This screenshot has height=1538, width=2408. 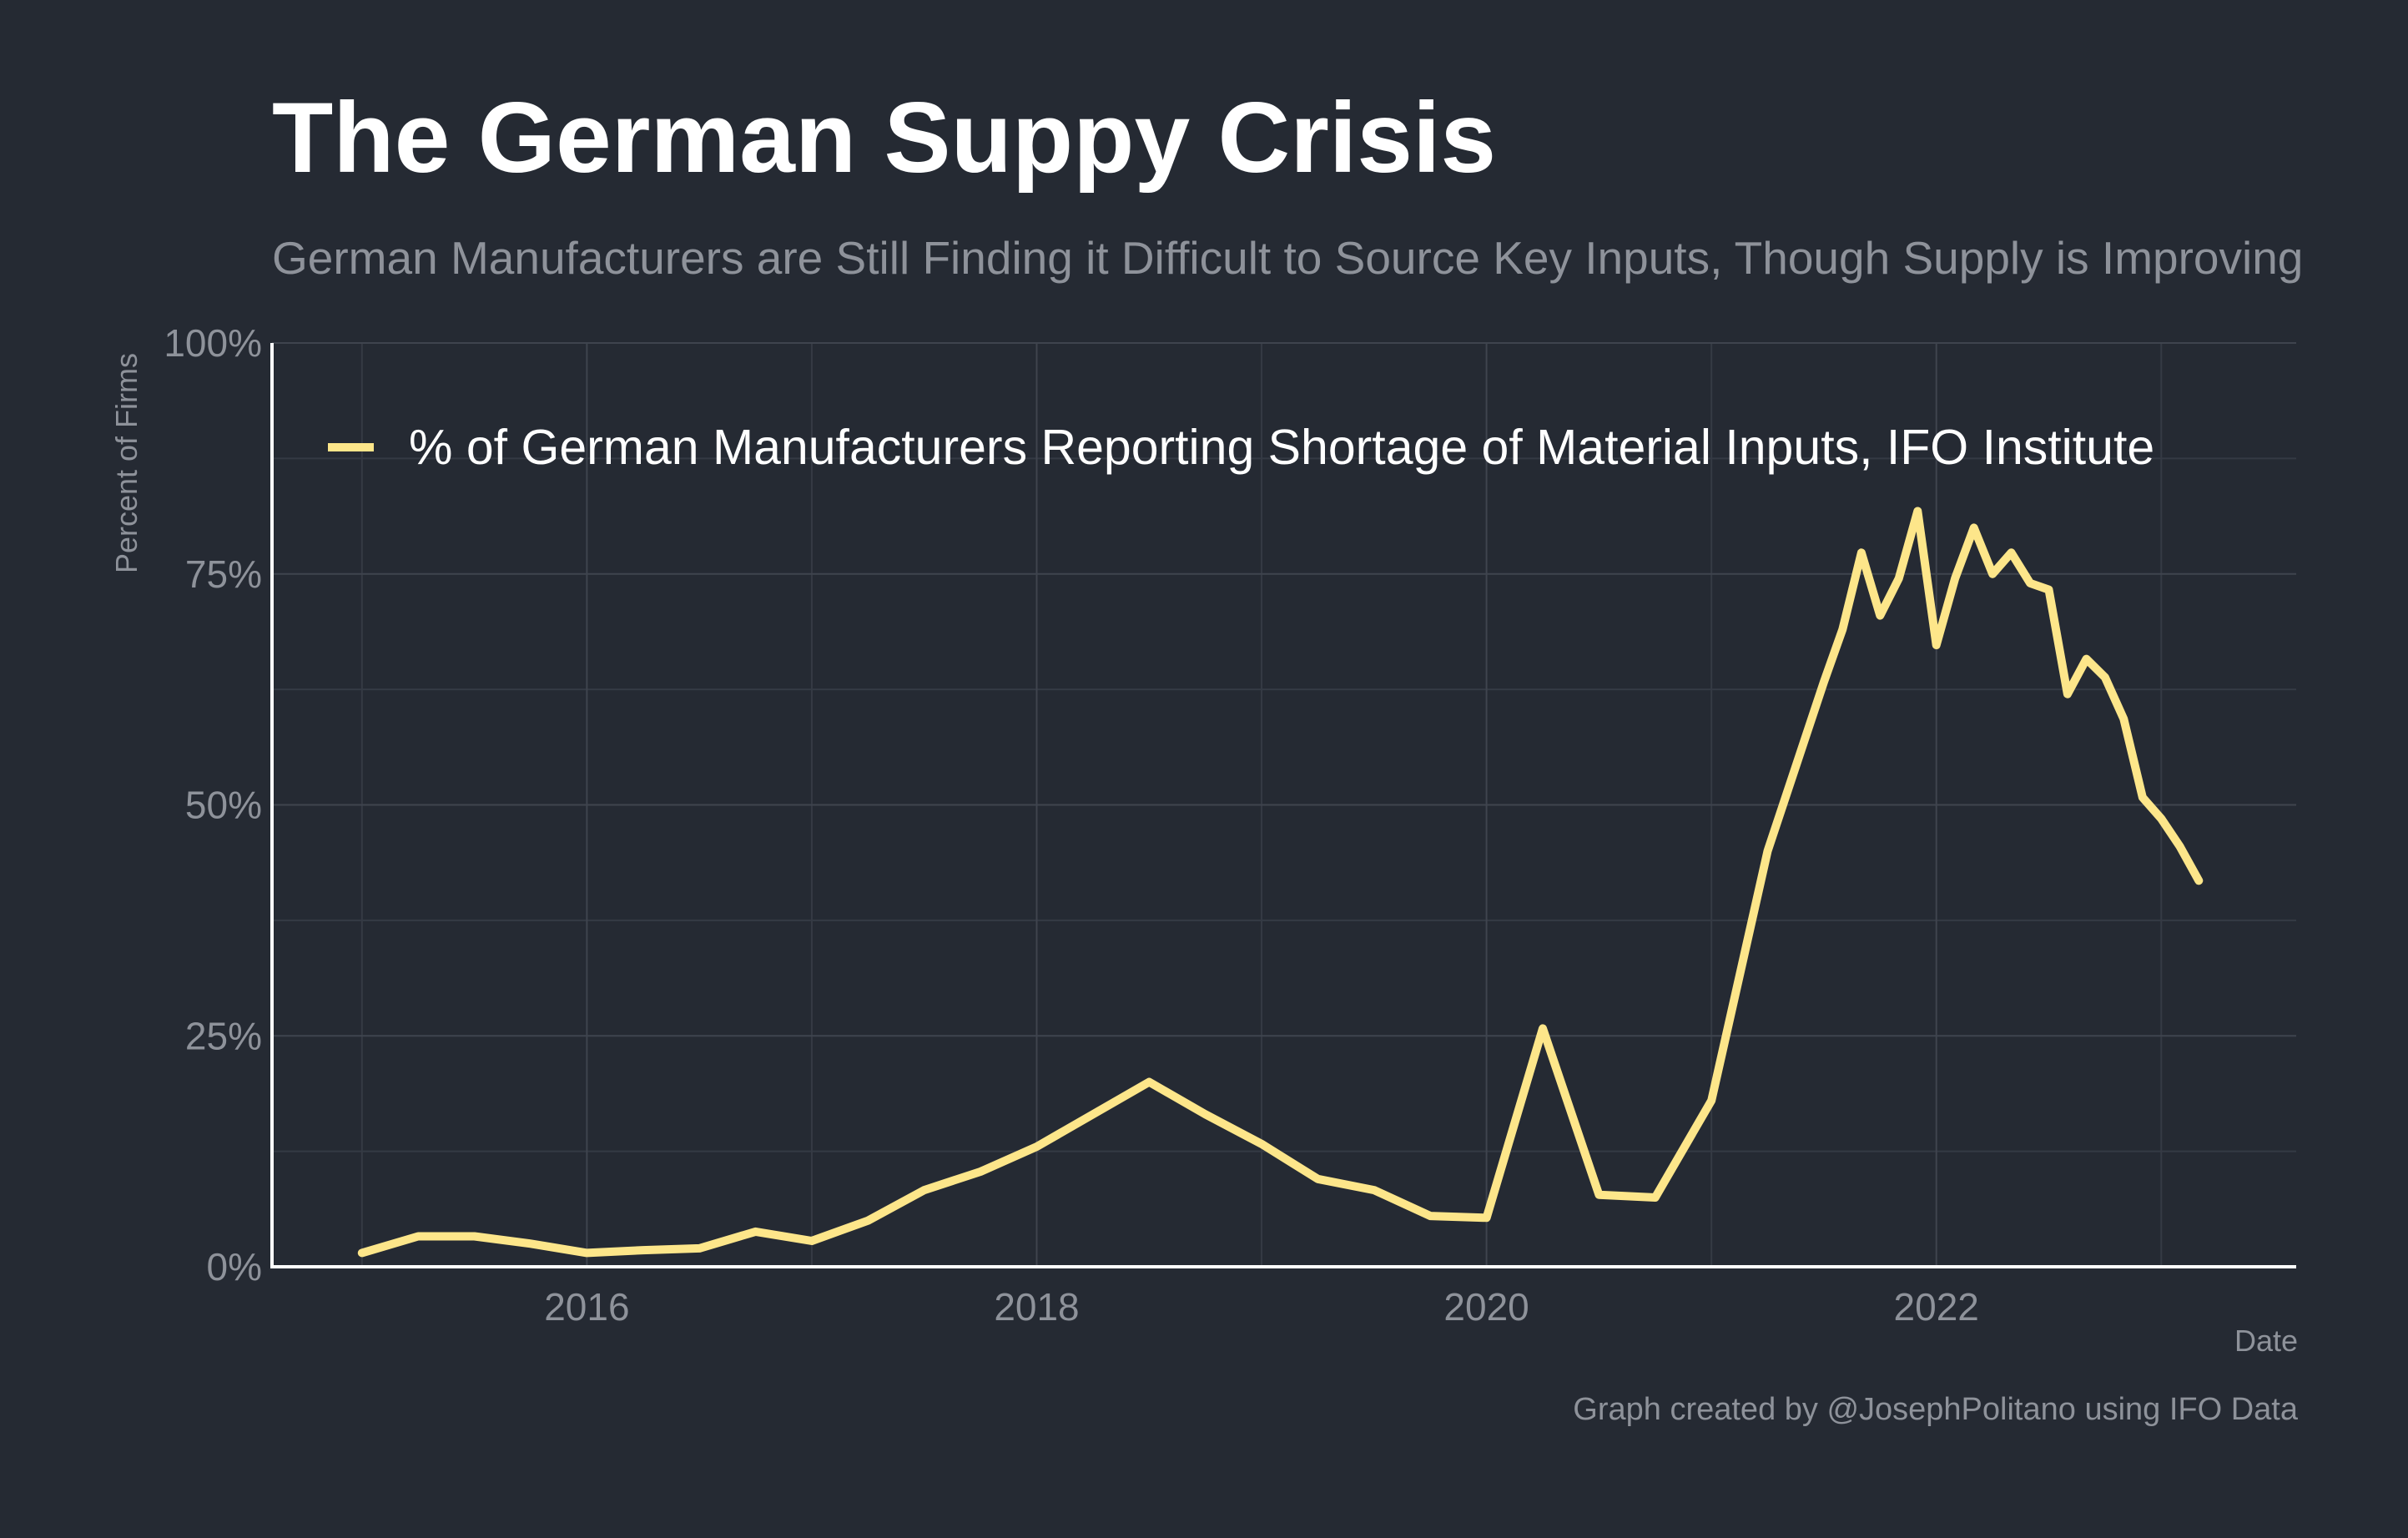 What do you see at coordinates (1486, 1307) in the screenshot?
I see `x-tick-label: 2020` at bounding box center [1486, 1307].